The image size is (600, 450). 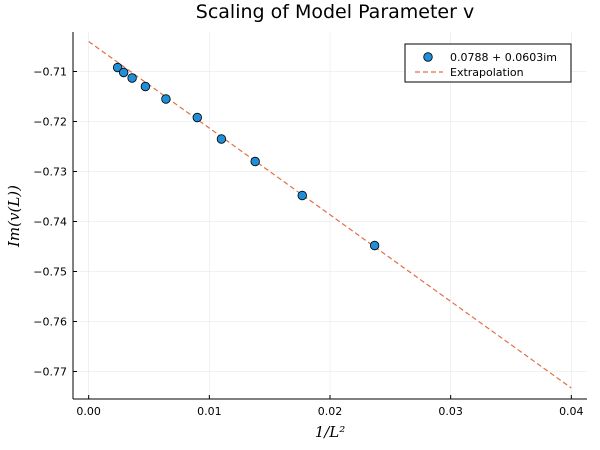 I want to click on x-tick-label: 0.01, so click(x=209, y=411).